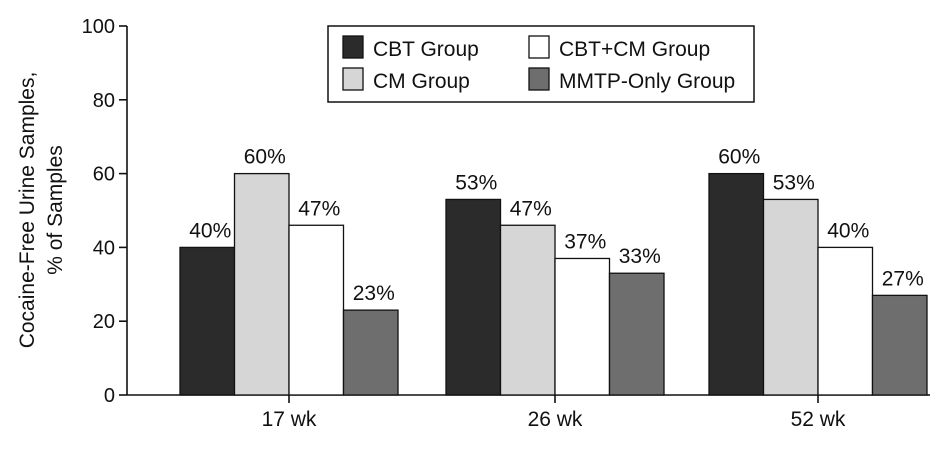  I want to click on bar-mmtp-only-group-17-wk, so click(370, 352).